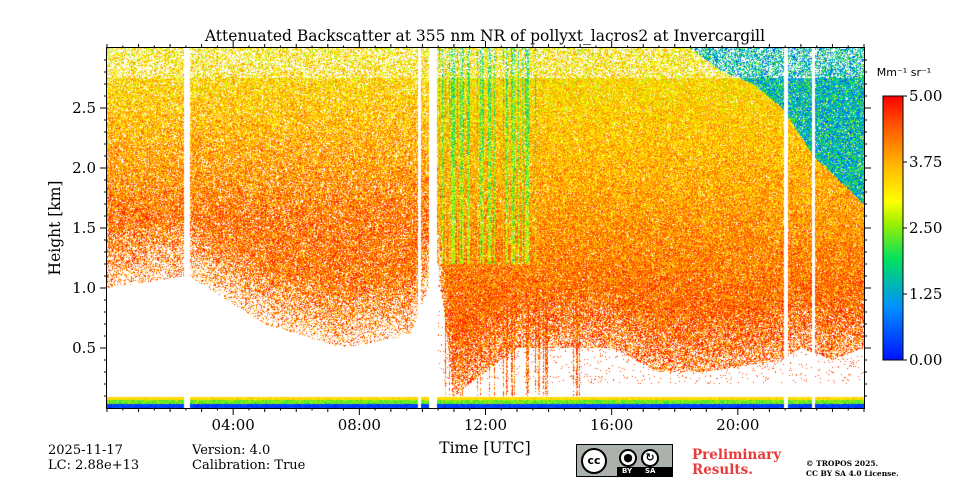 The image size is (960, 480). I want to click on colorbar-ticks: 0.00 1.25 2.50 3.75 5.00, so click(922, 228).